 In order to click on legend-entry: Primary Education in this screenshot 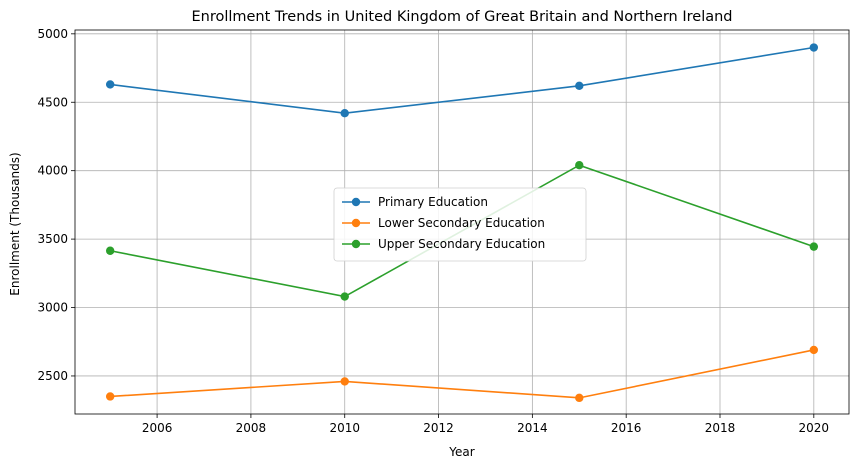, I will do `click(415, 202)`.